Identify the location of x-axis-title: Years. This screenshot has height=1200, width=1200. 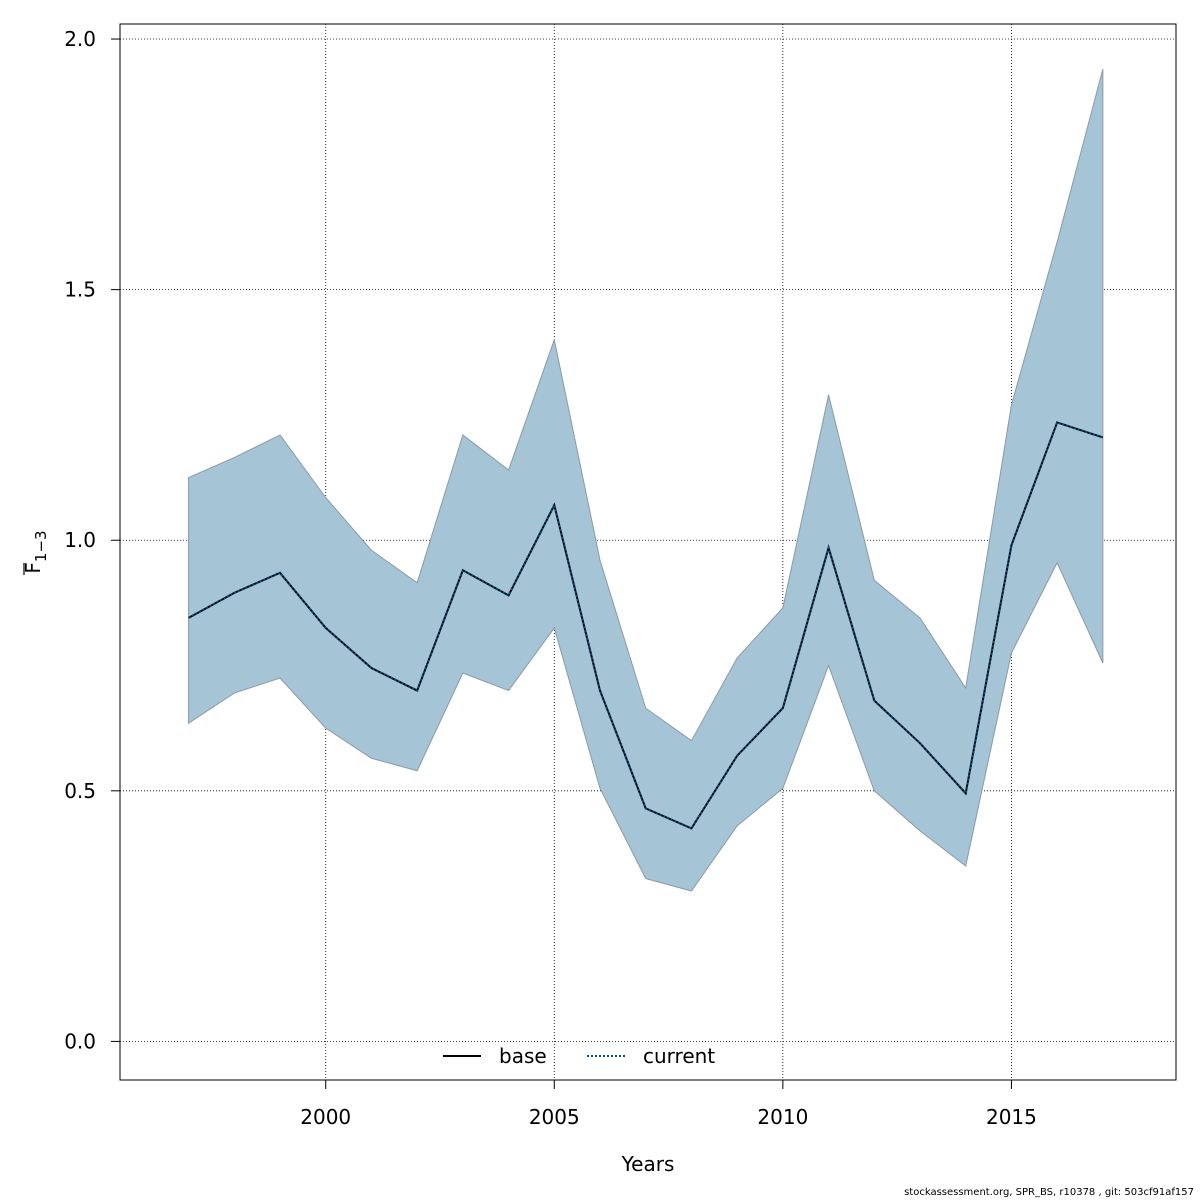
(648, 1164).